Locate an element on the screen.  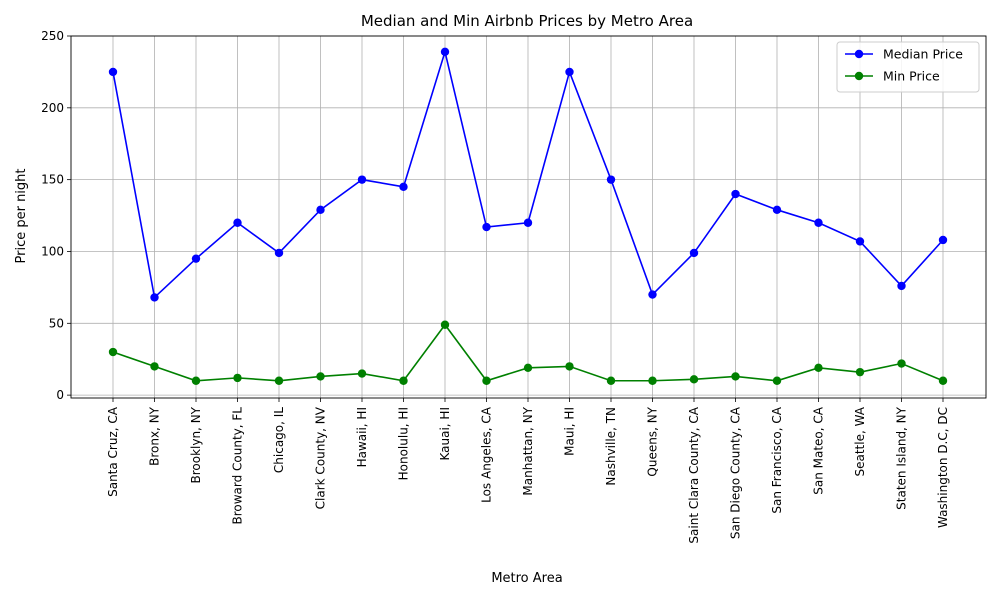
x-tick-label: Bronx, NY is located at coordinates (155, 436).